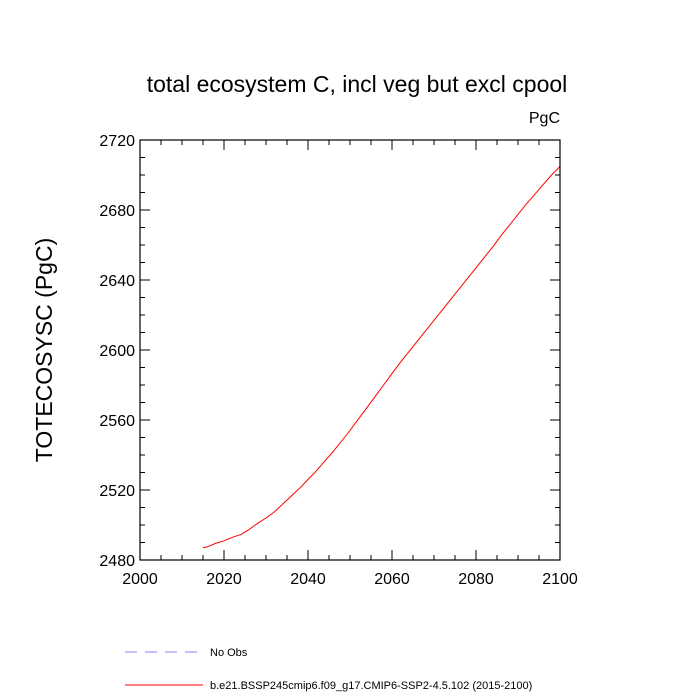 The width and height of the screenshot is (700, 700). I want to click on x-tick-label: 2100, so click(560, 579).